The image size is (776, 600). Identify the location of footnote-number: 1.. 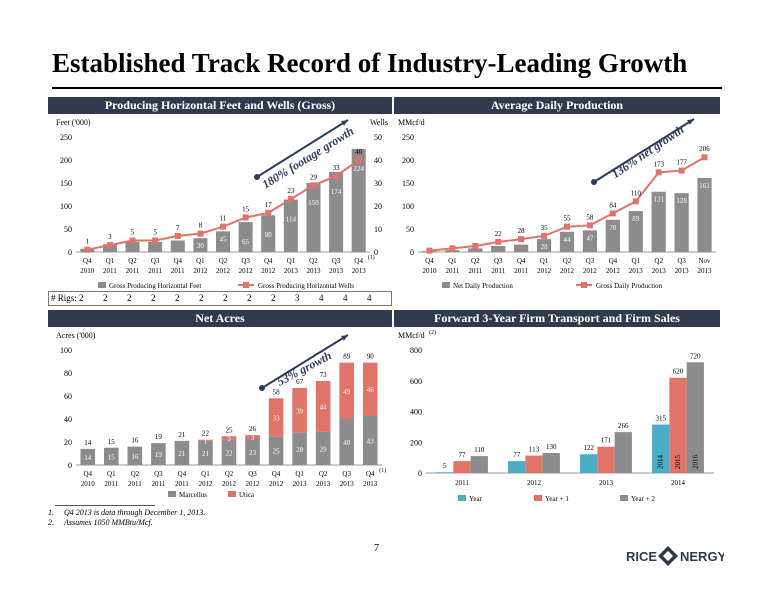
(51, 512).